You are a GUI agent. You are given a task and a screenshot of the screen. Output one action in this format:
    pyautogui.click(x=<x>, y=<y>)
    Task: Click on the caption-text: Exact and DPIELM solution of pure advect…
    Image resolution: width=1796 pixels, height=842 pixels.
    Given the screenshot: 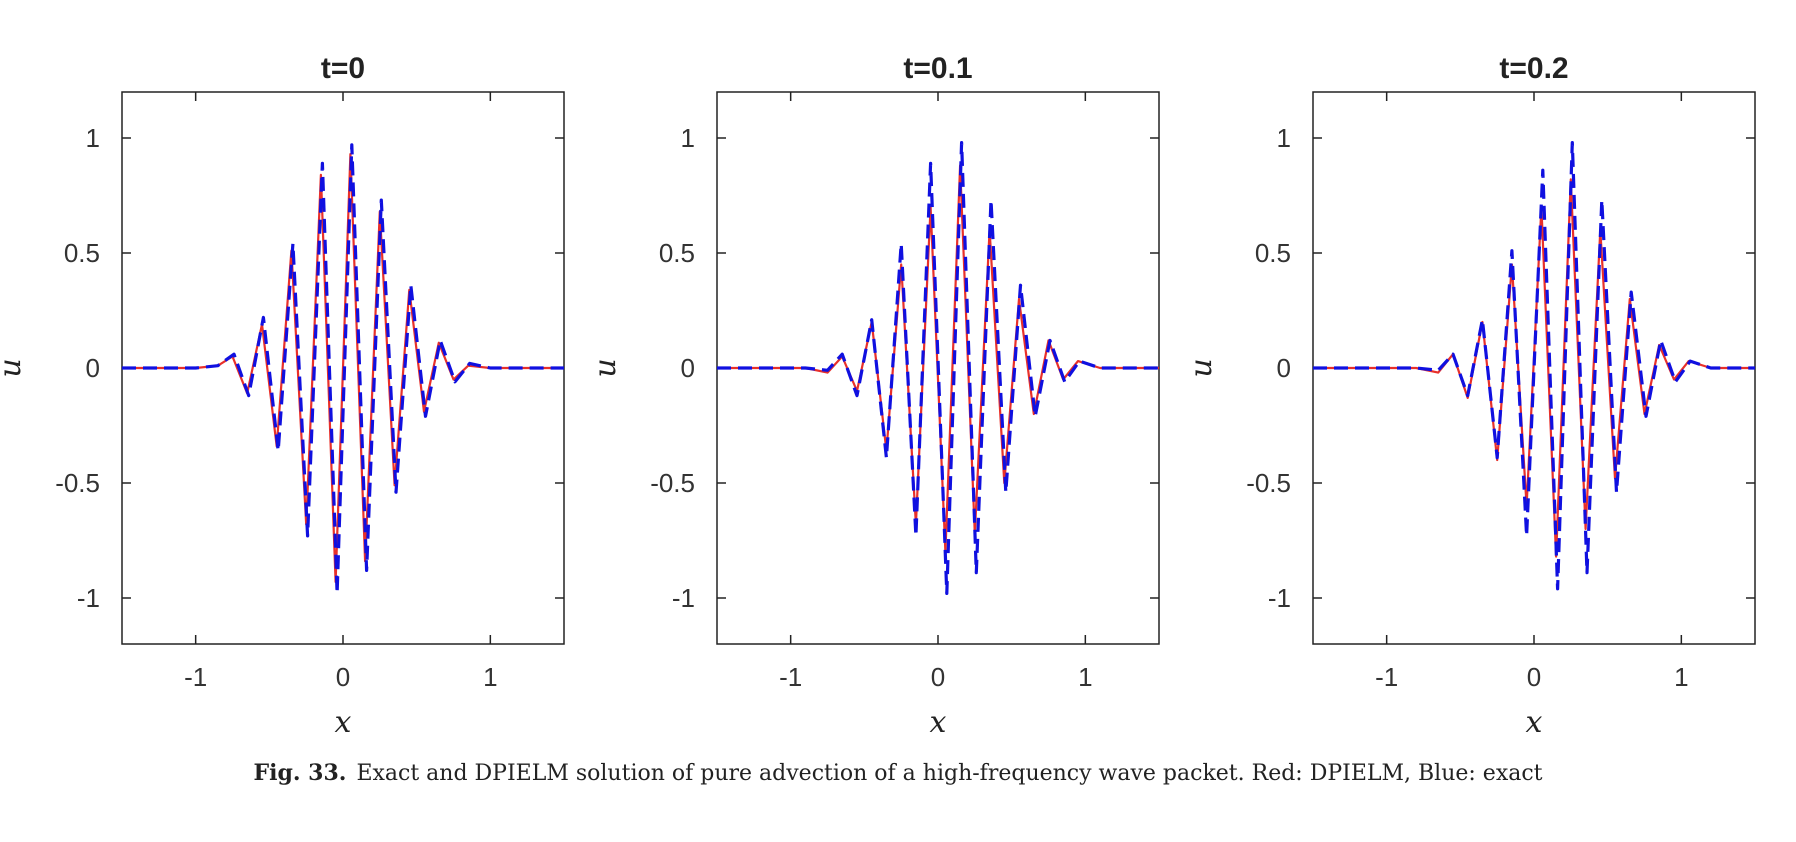 What is the action you would take?
    pyautogui.click(x=949, y=773)
    